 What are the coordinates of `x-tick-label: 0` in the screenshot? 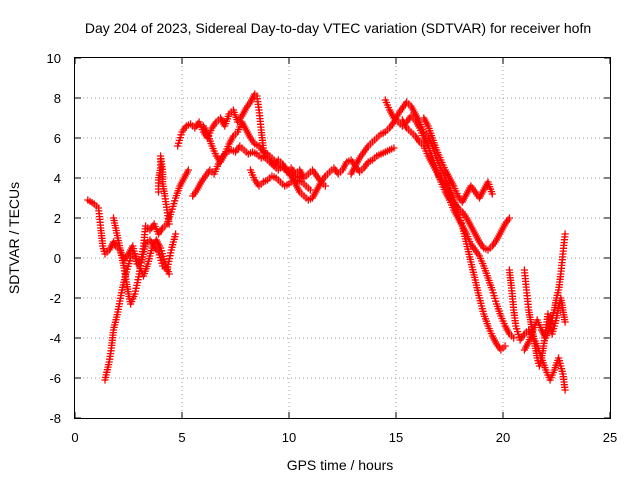 It's located at (74, 437).